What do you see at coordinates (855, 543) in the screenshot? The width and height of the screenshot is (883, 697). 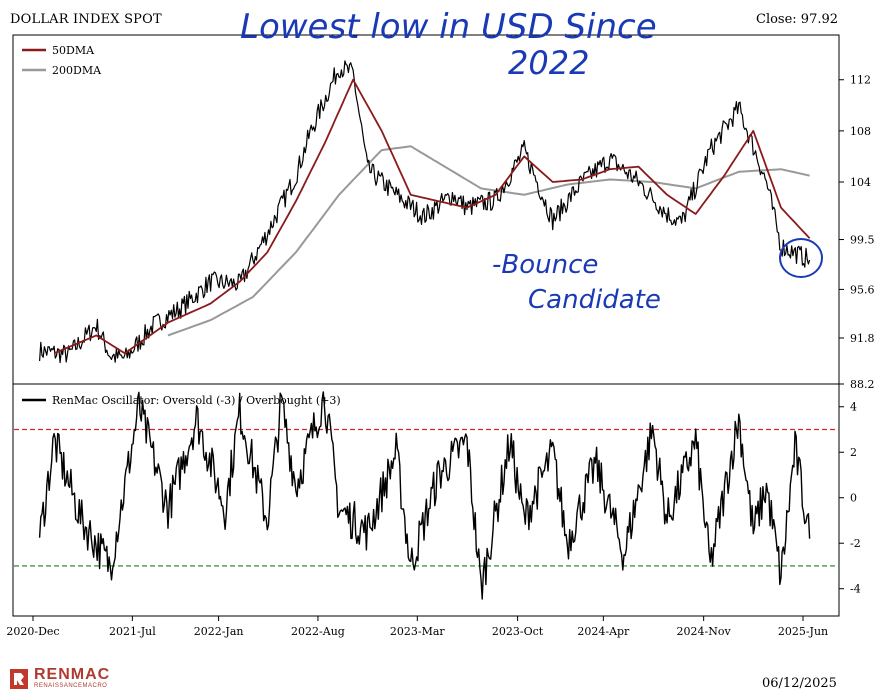 I see `oscillator-y-tick-label: -2` at bounding box center [855, 543].